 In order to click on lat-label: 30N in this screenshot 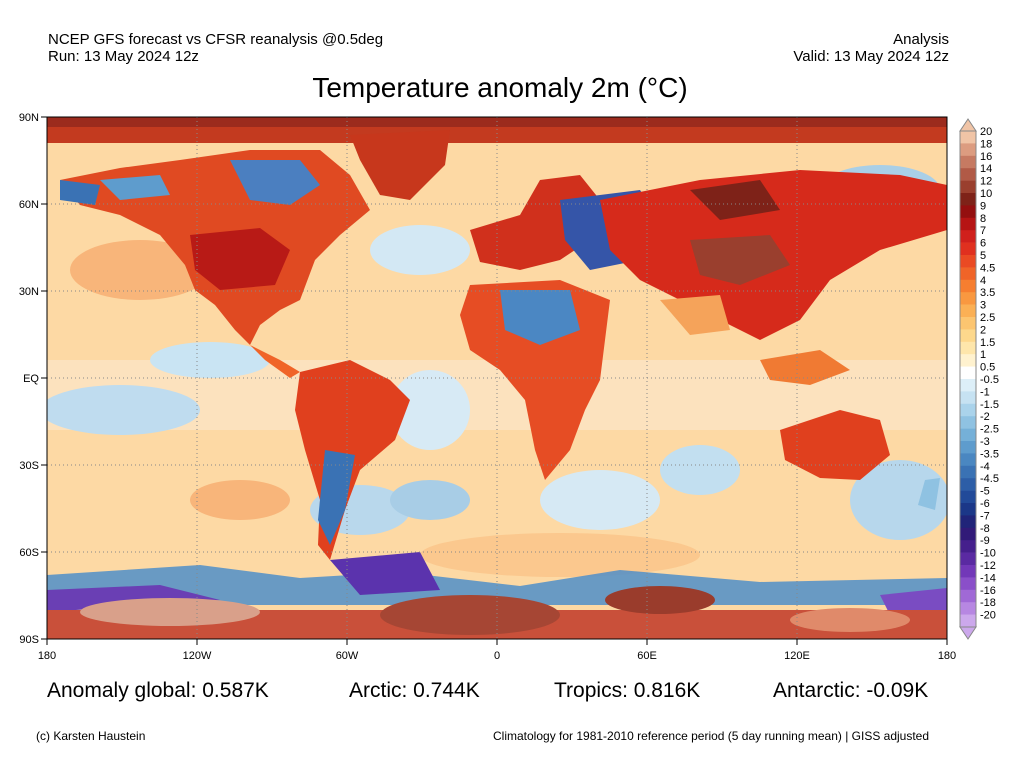, I will do `click(29, 292)`.